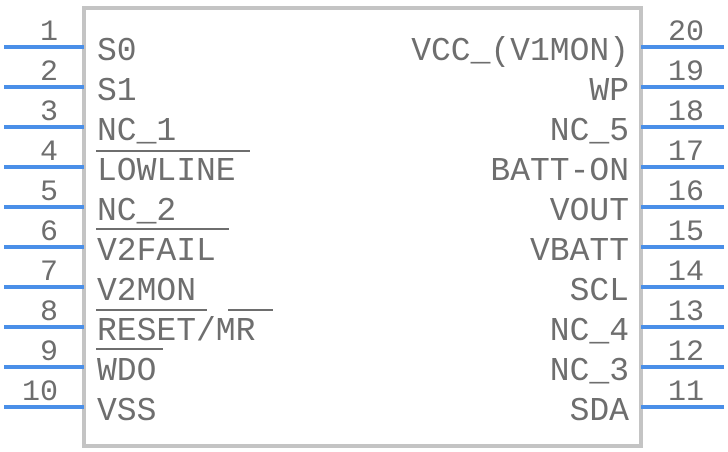  What do you see at coordinates (609, 91) in the screenshot?
I see `pin-name: WP` at bounding box center [609, 91].